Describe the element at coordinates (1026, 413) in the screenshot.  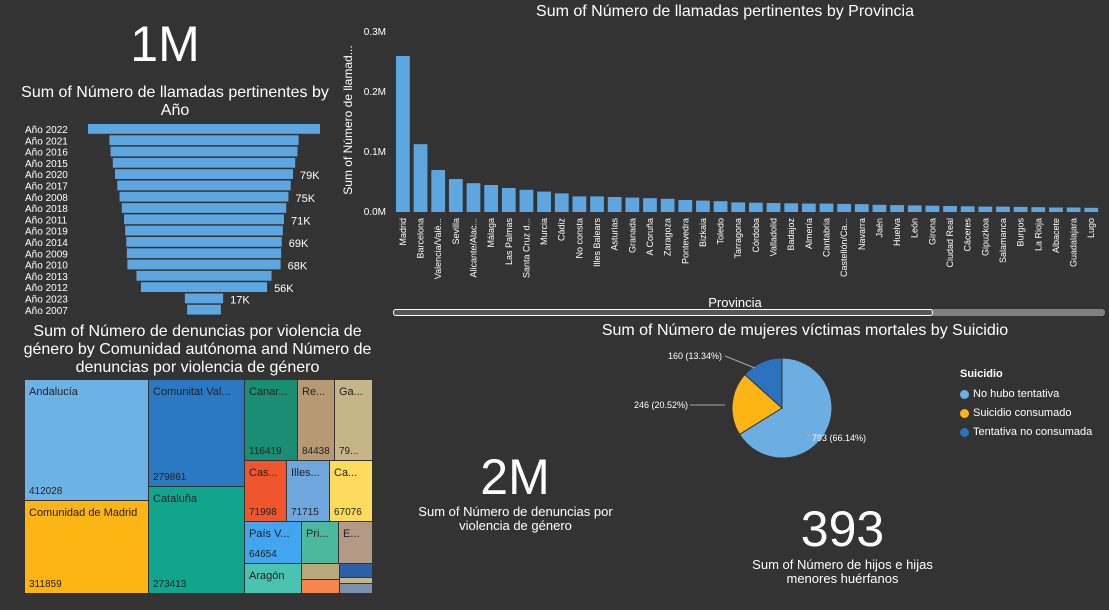
I see `legend-item-consumado: Suicidio consumado` at that location.